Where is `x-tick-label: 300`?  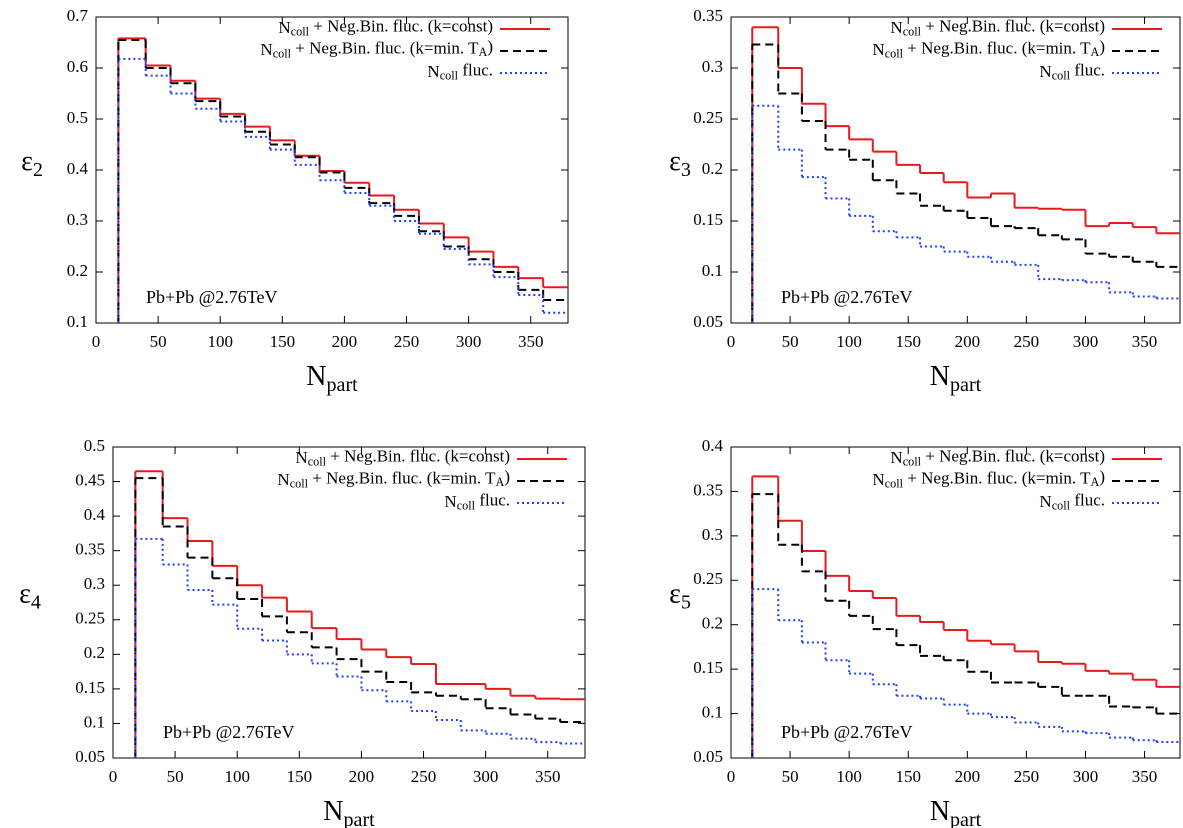
x-tick-label: 300 is located at coordinates (1086, 776).